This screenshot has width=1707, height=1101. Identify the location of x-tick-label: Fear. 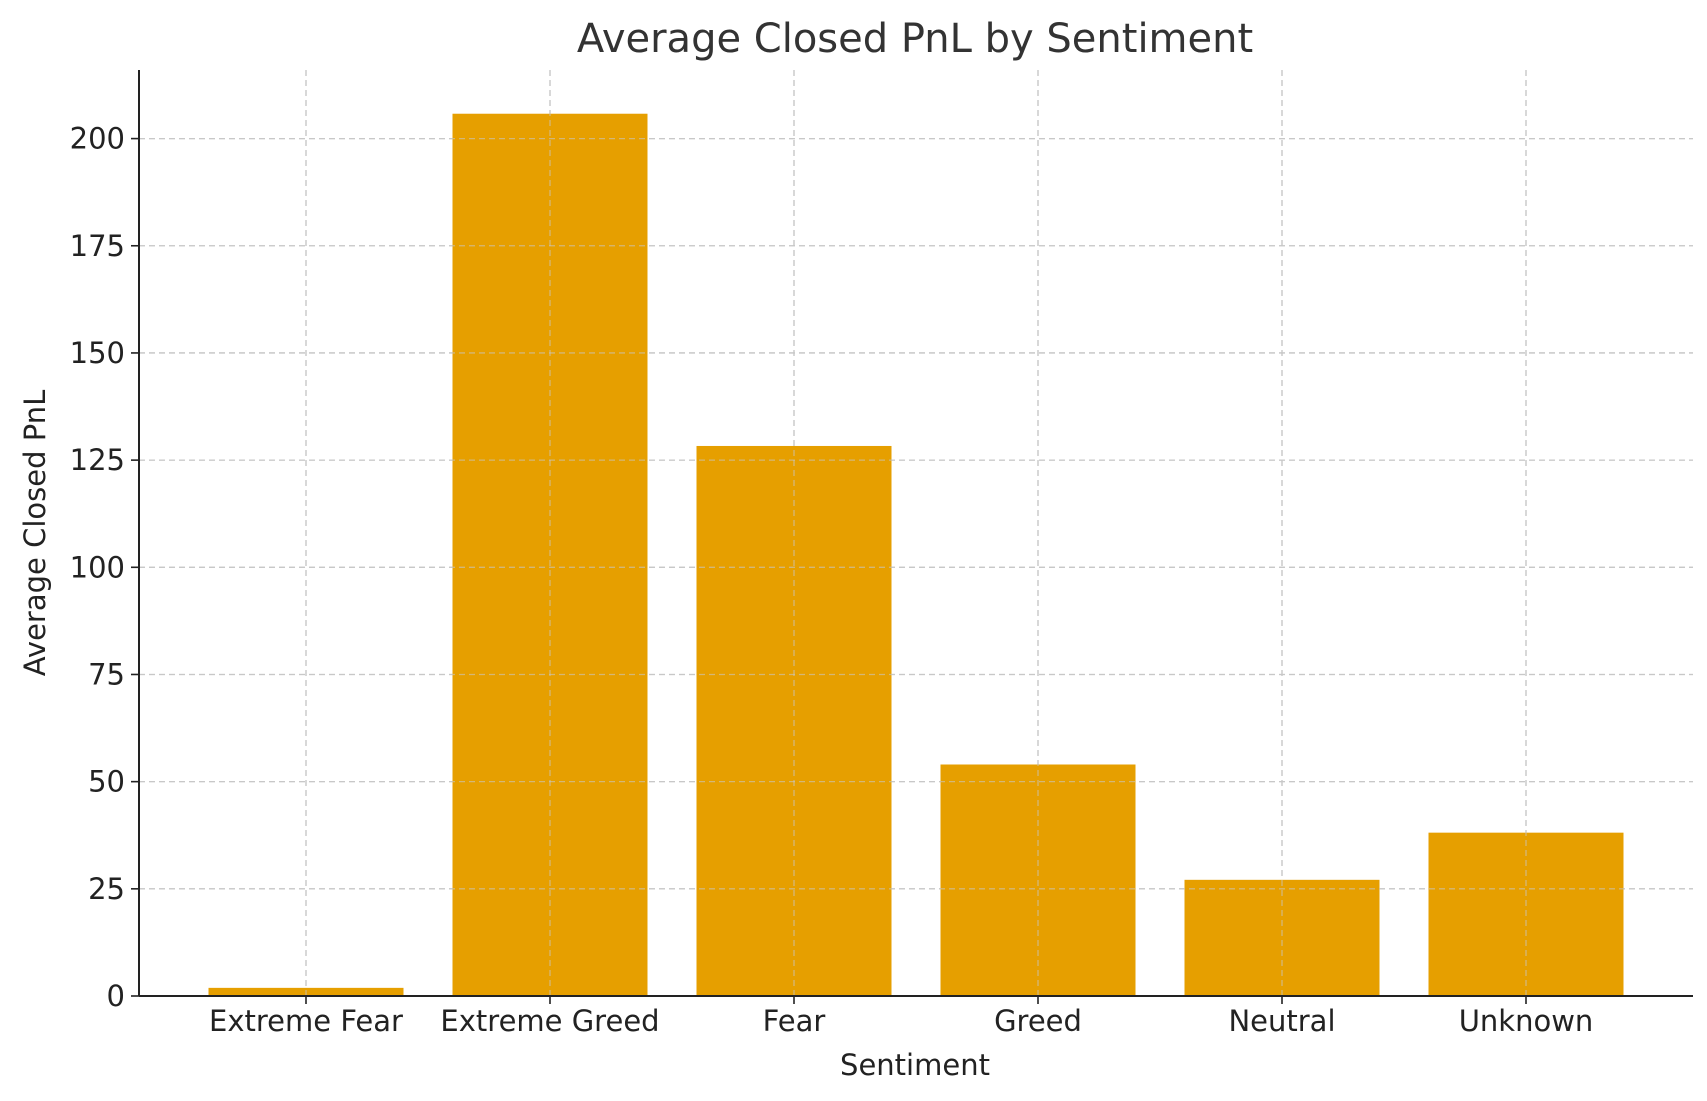
(794, 1021).